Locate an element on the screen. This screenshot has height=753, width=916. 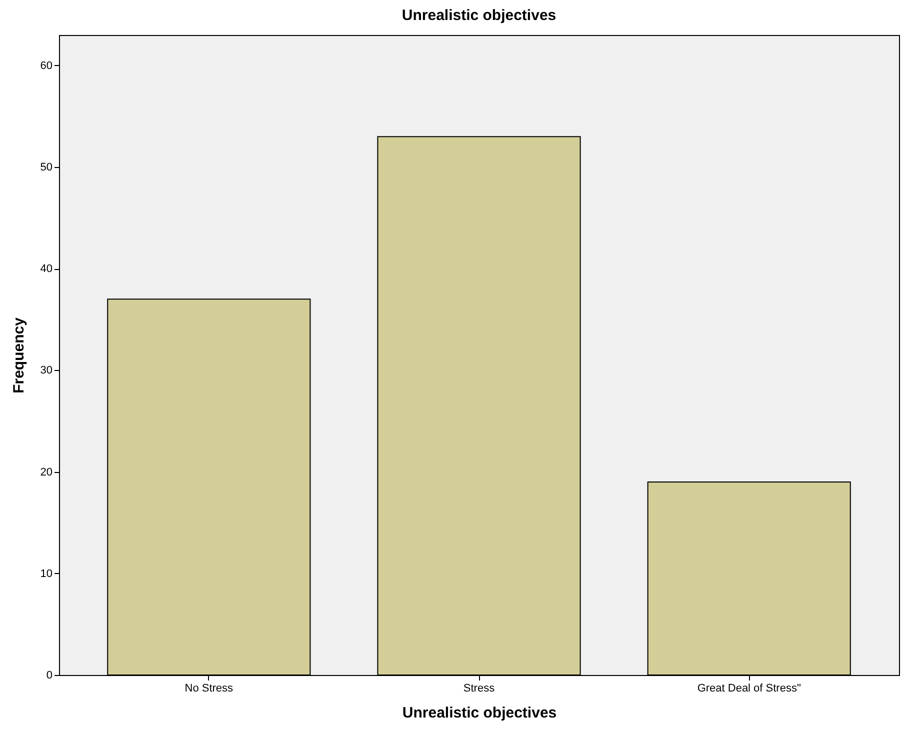
x-axis-title: Unrealistic objectives is located at coordinates (479, 713).